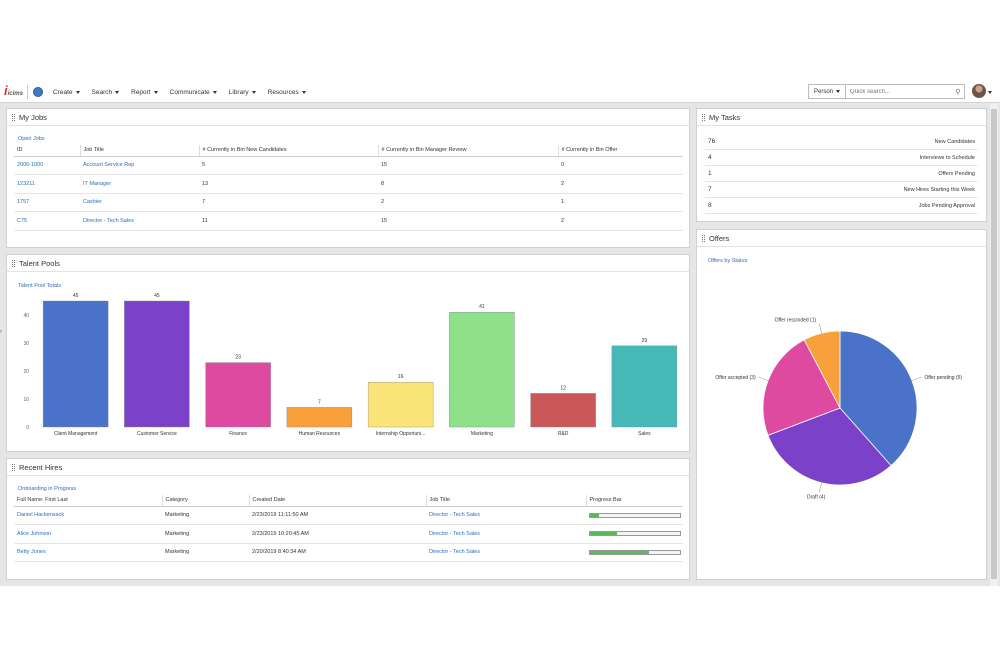 This screenshot has height=666, width=1000. I want to click on table-row: 1757 Cashier 7 2 1, so click(348, 202).